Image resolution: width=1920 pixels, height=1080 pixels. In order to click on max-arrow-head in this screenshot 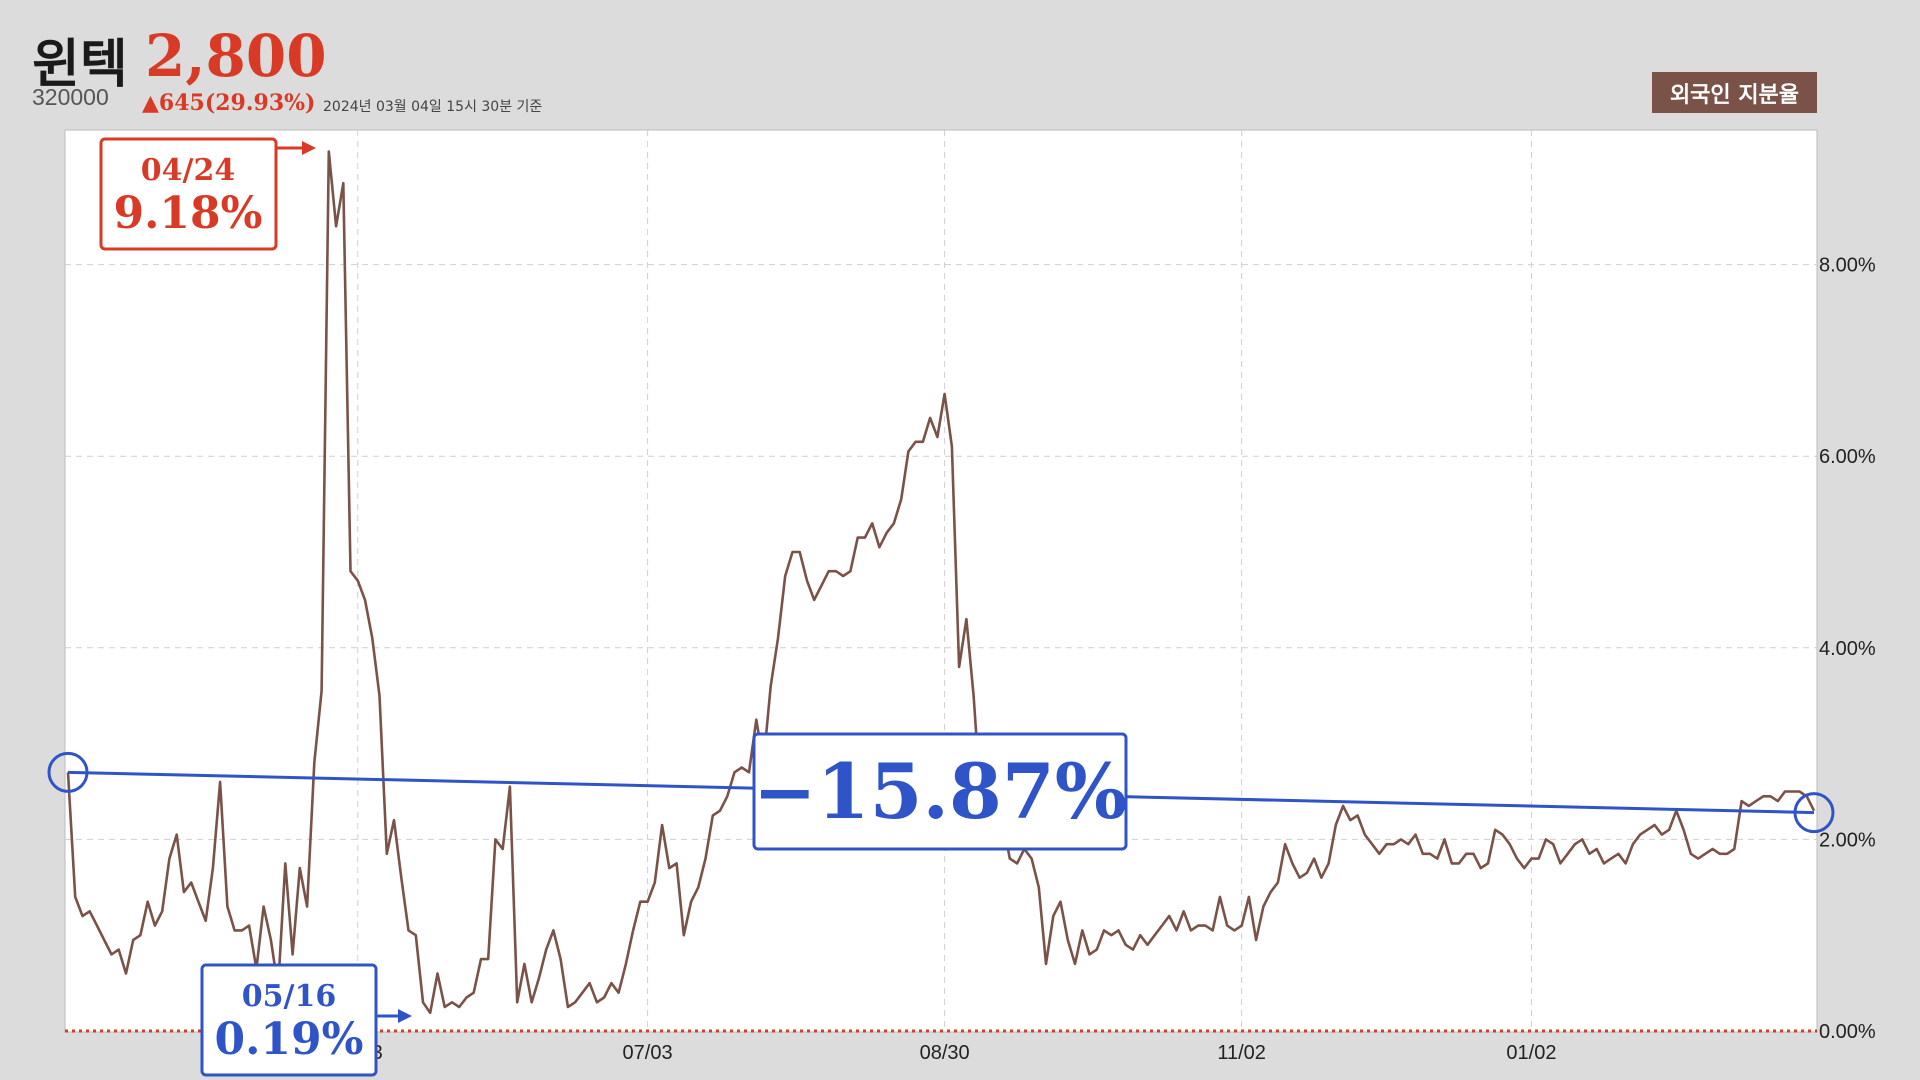, I will do `click(309, 148)`.